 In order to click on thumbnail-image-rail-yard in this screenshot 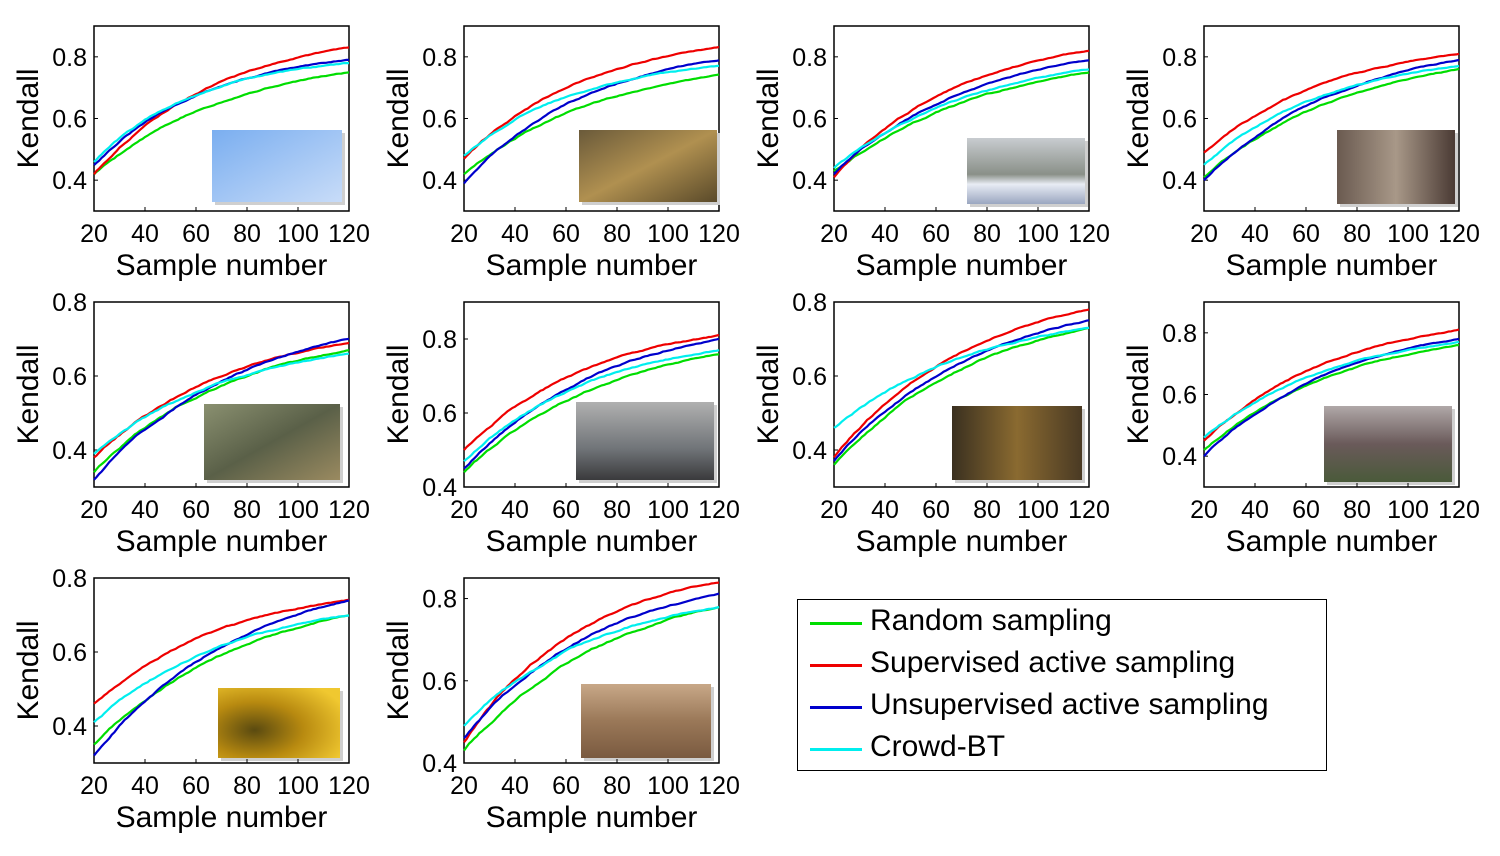, I will do `click(1388, 444)`.